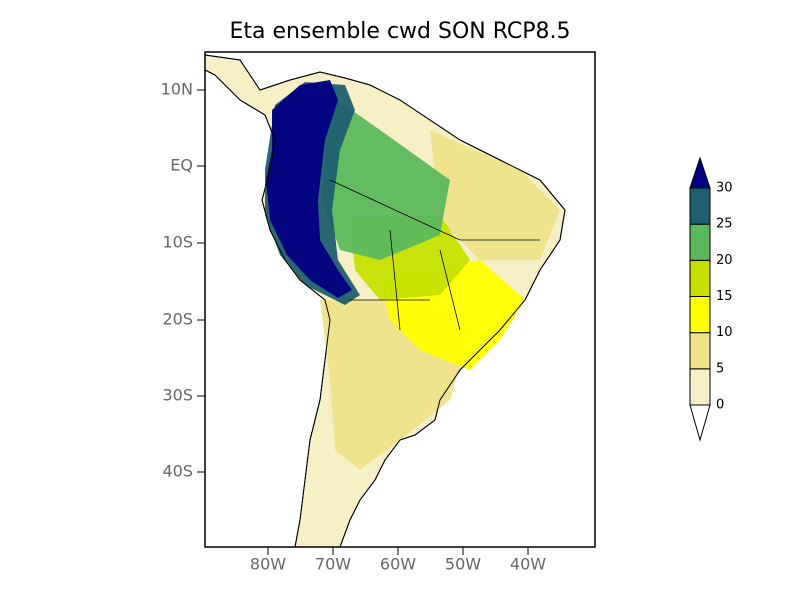 The image size is (800, 604). Describe the element at coordinates (724, 188) in the screenshot. I see `colorbar-label: 30` at that location.